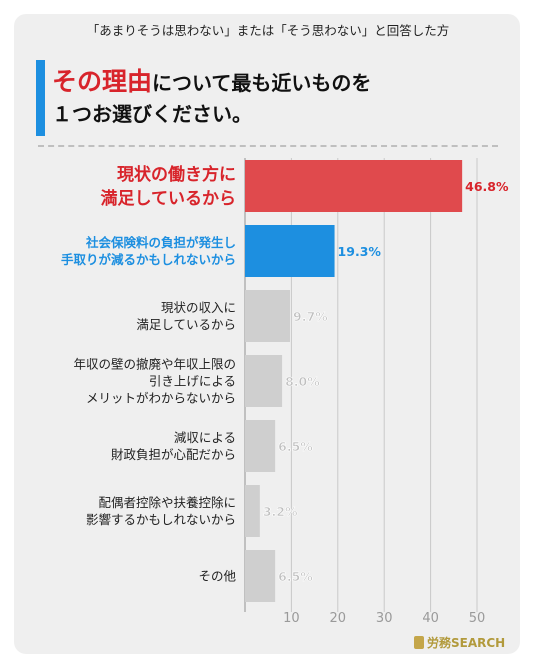 The width and height of the screenshot is (536, 670). I want to click on title-text-2: １つお選びください。, so click(152, 114).